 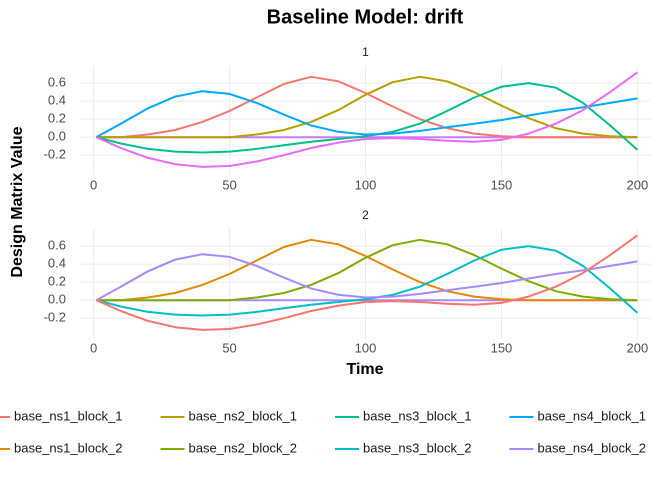 I want to click on legend-label: base_ns2_block_2, so click(x=243, y=447).